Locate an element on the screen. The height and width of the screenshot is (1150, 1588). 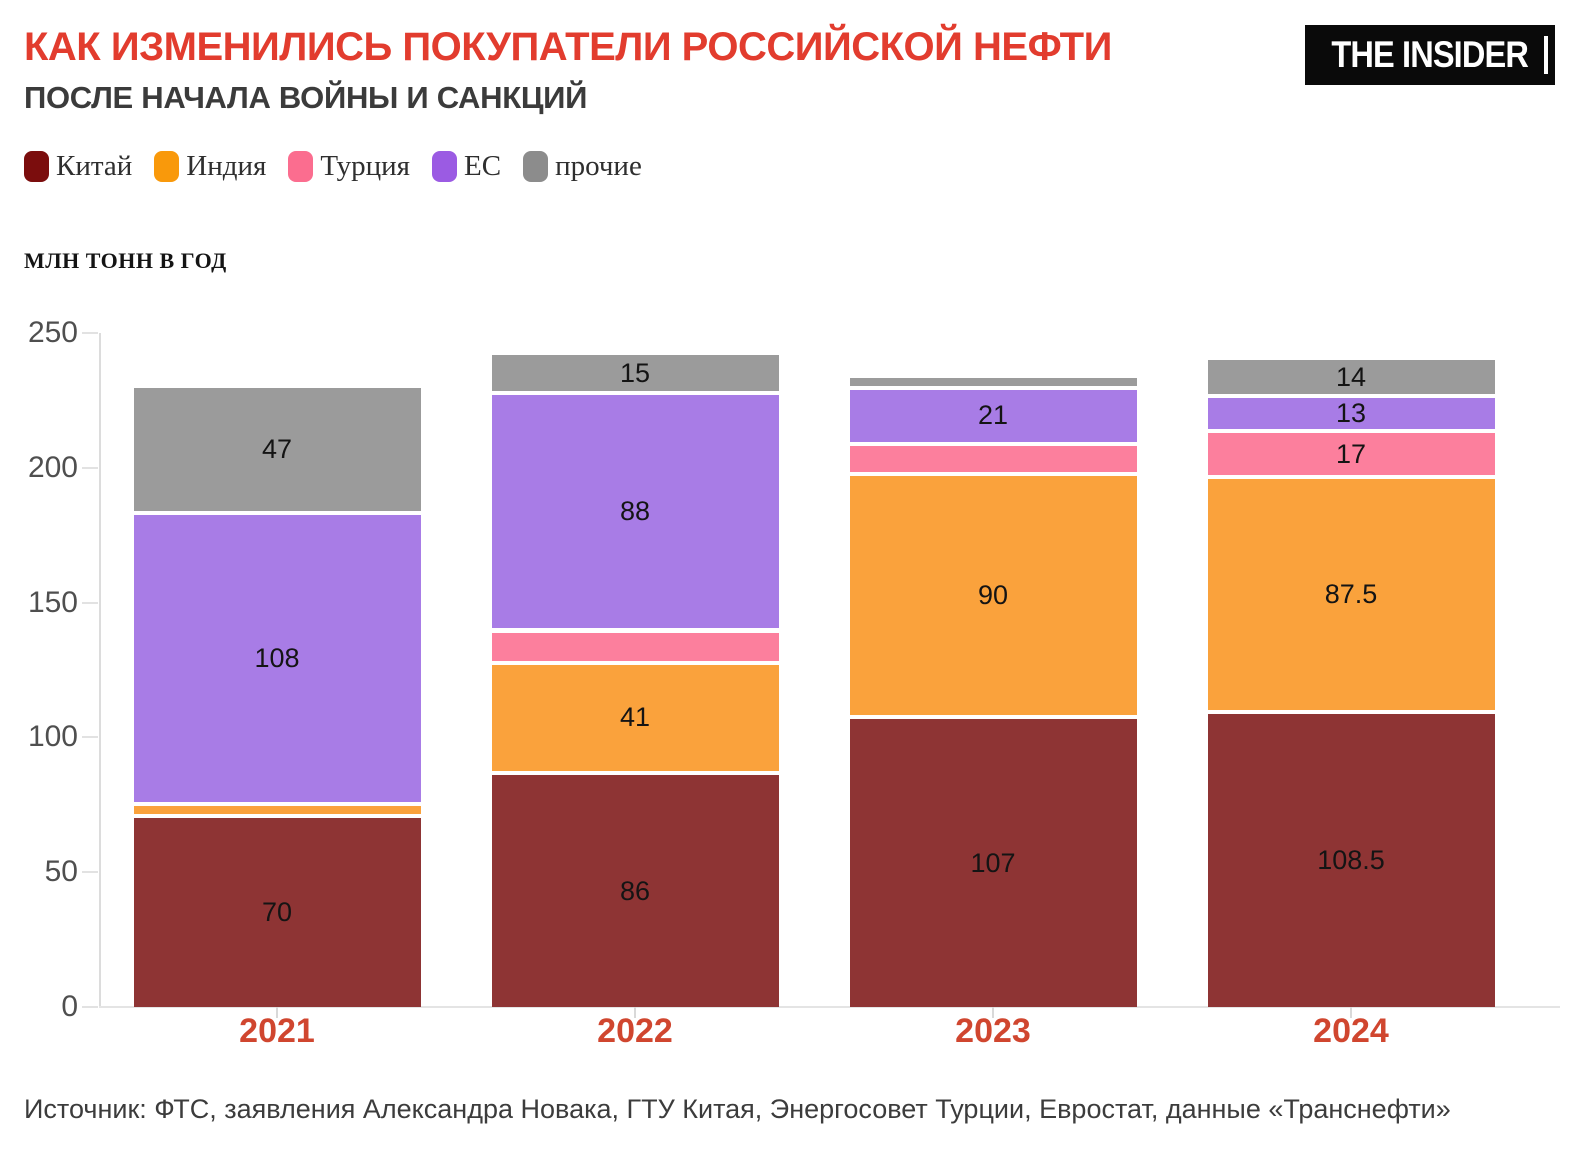
bar-column-2024: 108.5 87.5 17 13 14 is located at coordinates (1351, 670).